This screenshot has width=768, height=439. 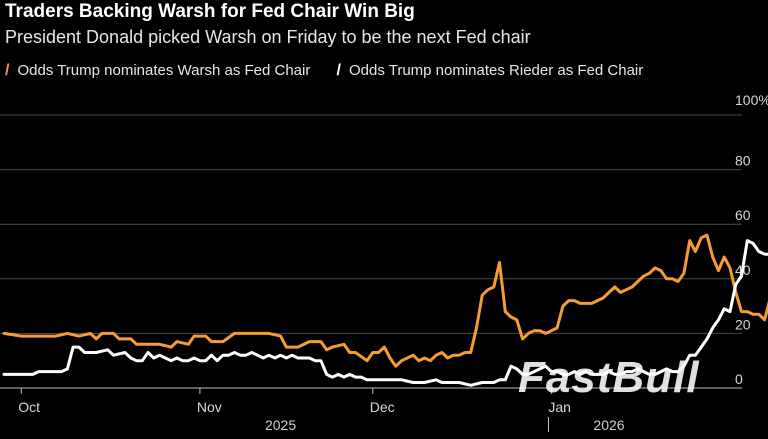 What do you see at coordinates (280, 425) in the screenshot?
I see `year-label: 2025` at bounding box center [280, 425].